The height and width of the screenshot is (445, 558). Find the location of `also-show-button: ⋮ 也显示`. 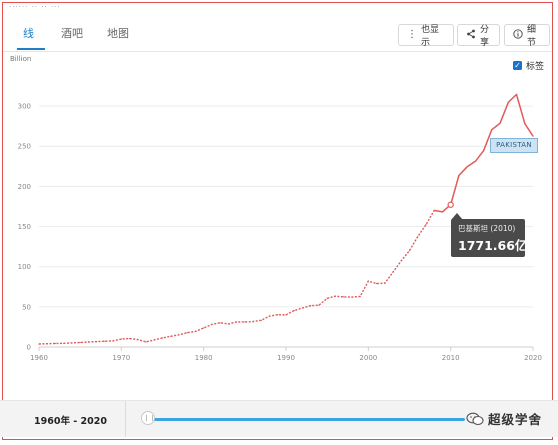

also-show-button: ⋮ 也显示 is located at coordinates (426, 36).